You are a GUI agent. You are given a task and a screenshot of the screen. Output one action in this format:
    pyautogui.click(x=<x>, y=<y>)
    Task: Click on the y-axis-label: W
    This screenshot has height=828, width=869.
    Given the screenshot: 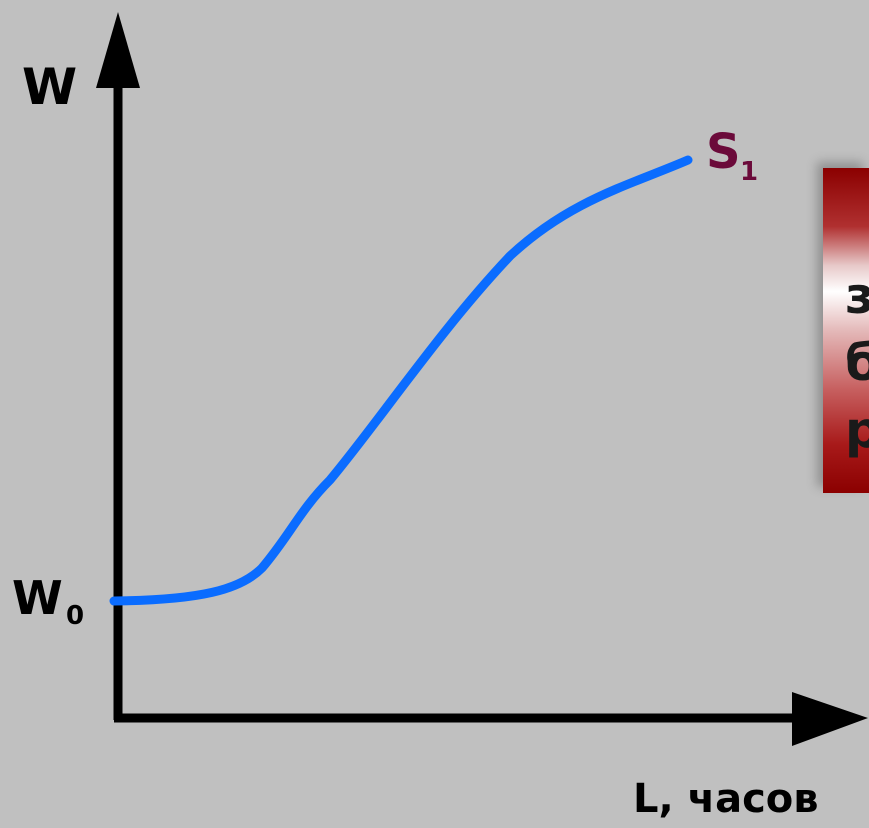 What is the action you would take?
    pyautogui.click(x=49, y=87)
    